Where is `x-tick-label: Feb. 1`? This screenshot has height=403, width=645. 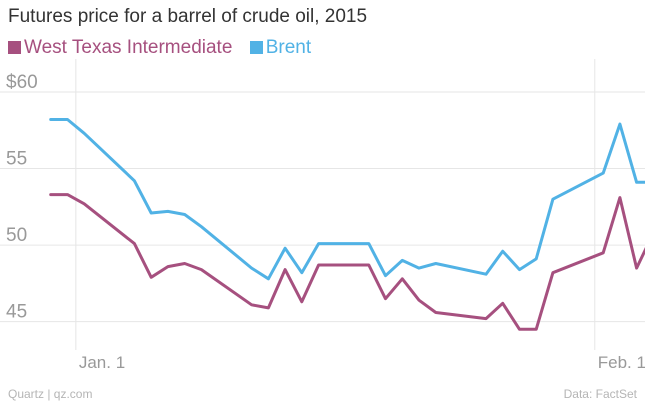
x-tick-label: Feb. 1 is located at coordinates (621, 362).